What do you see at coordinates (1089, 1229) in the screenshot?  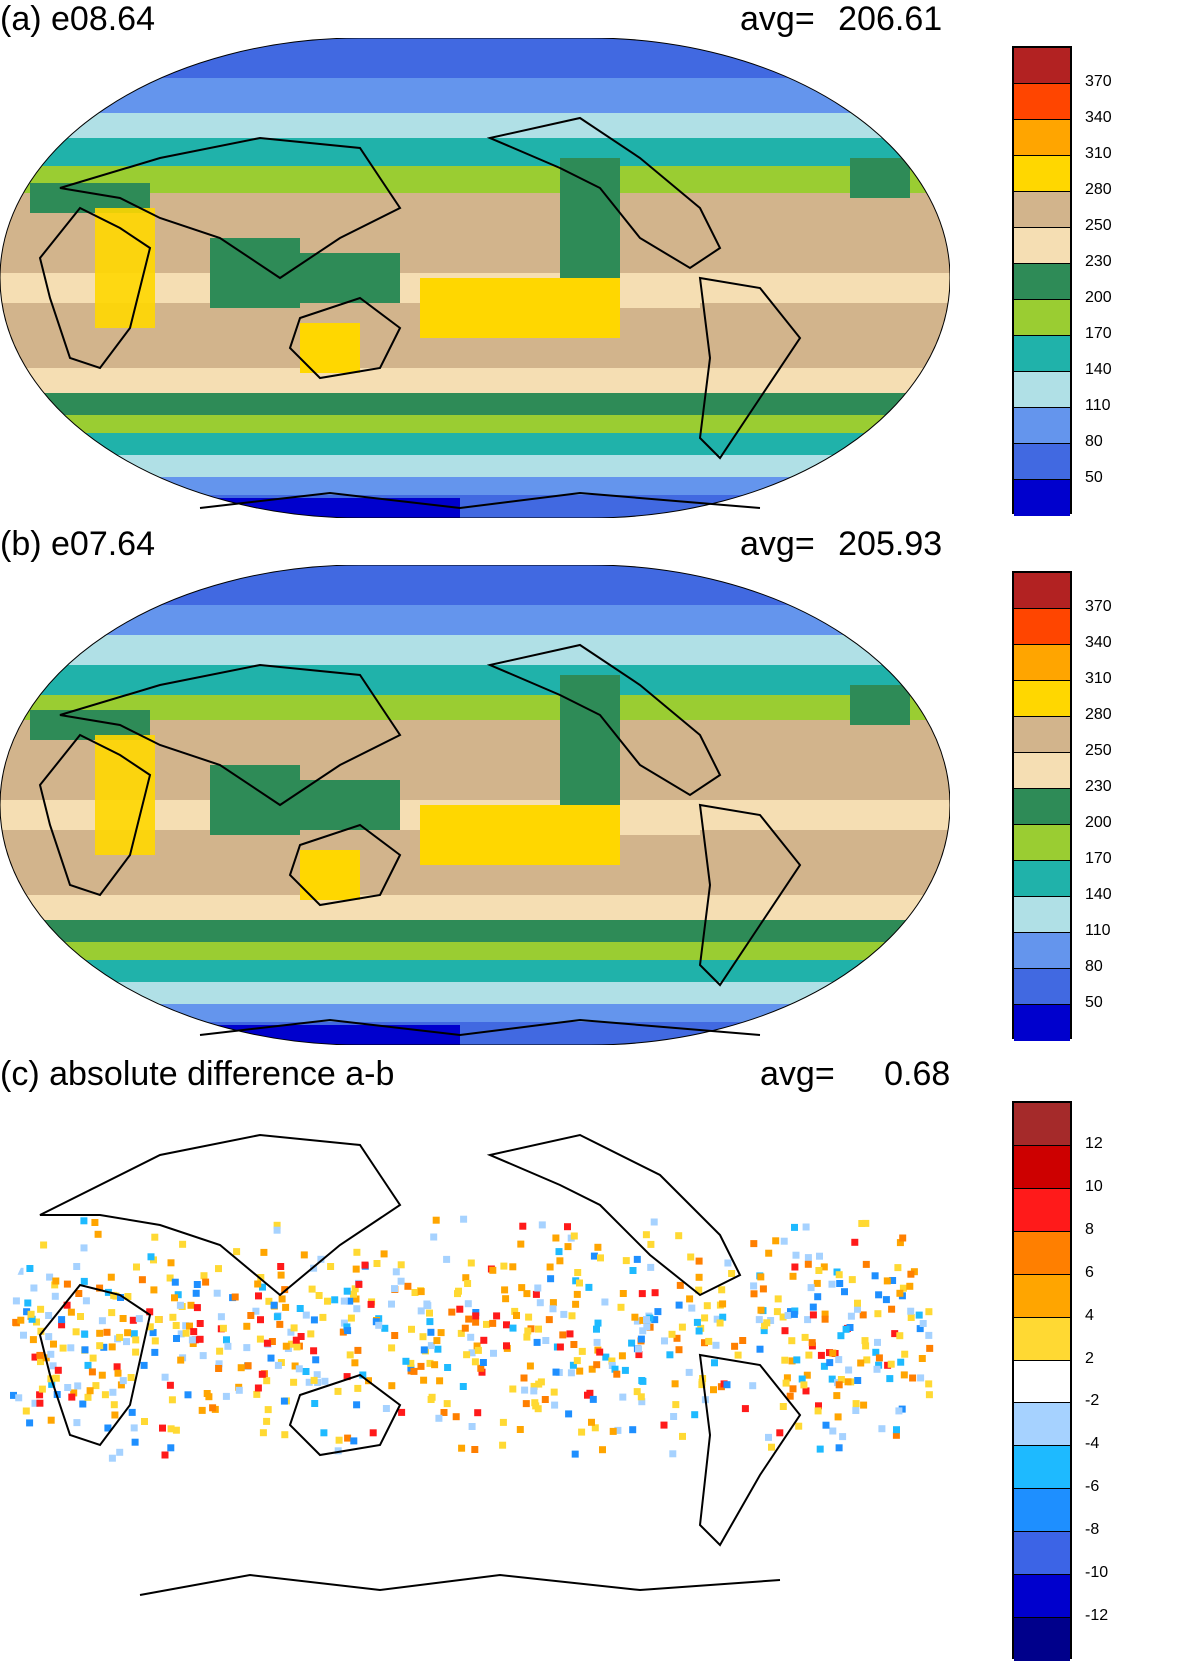 I see `colorbar-tick-label: 8` at bounding box center [1089, 1229].